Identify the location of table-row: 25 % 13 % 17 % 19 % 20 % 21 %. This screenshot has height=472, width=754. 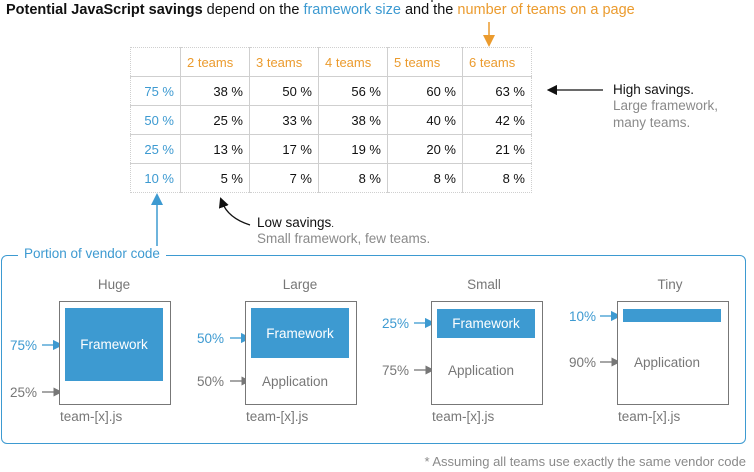
(331, 149).